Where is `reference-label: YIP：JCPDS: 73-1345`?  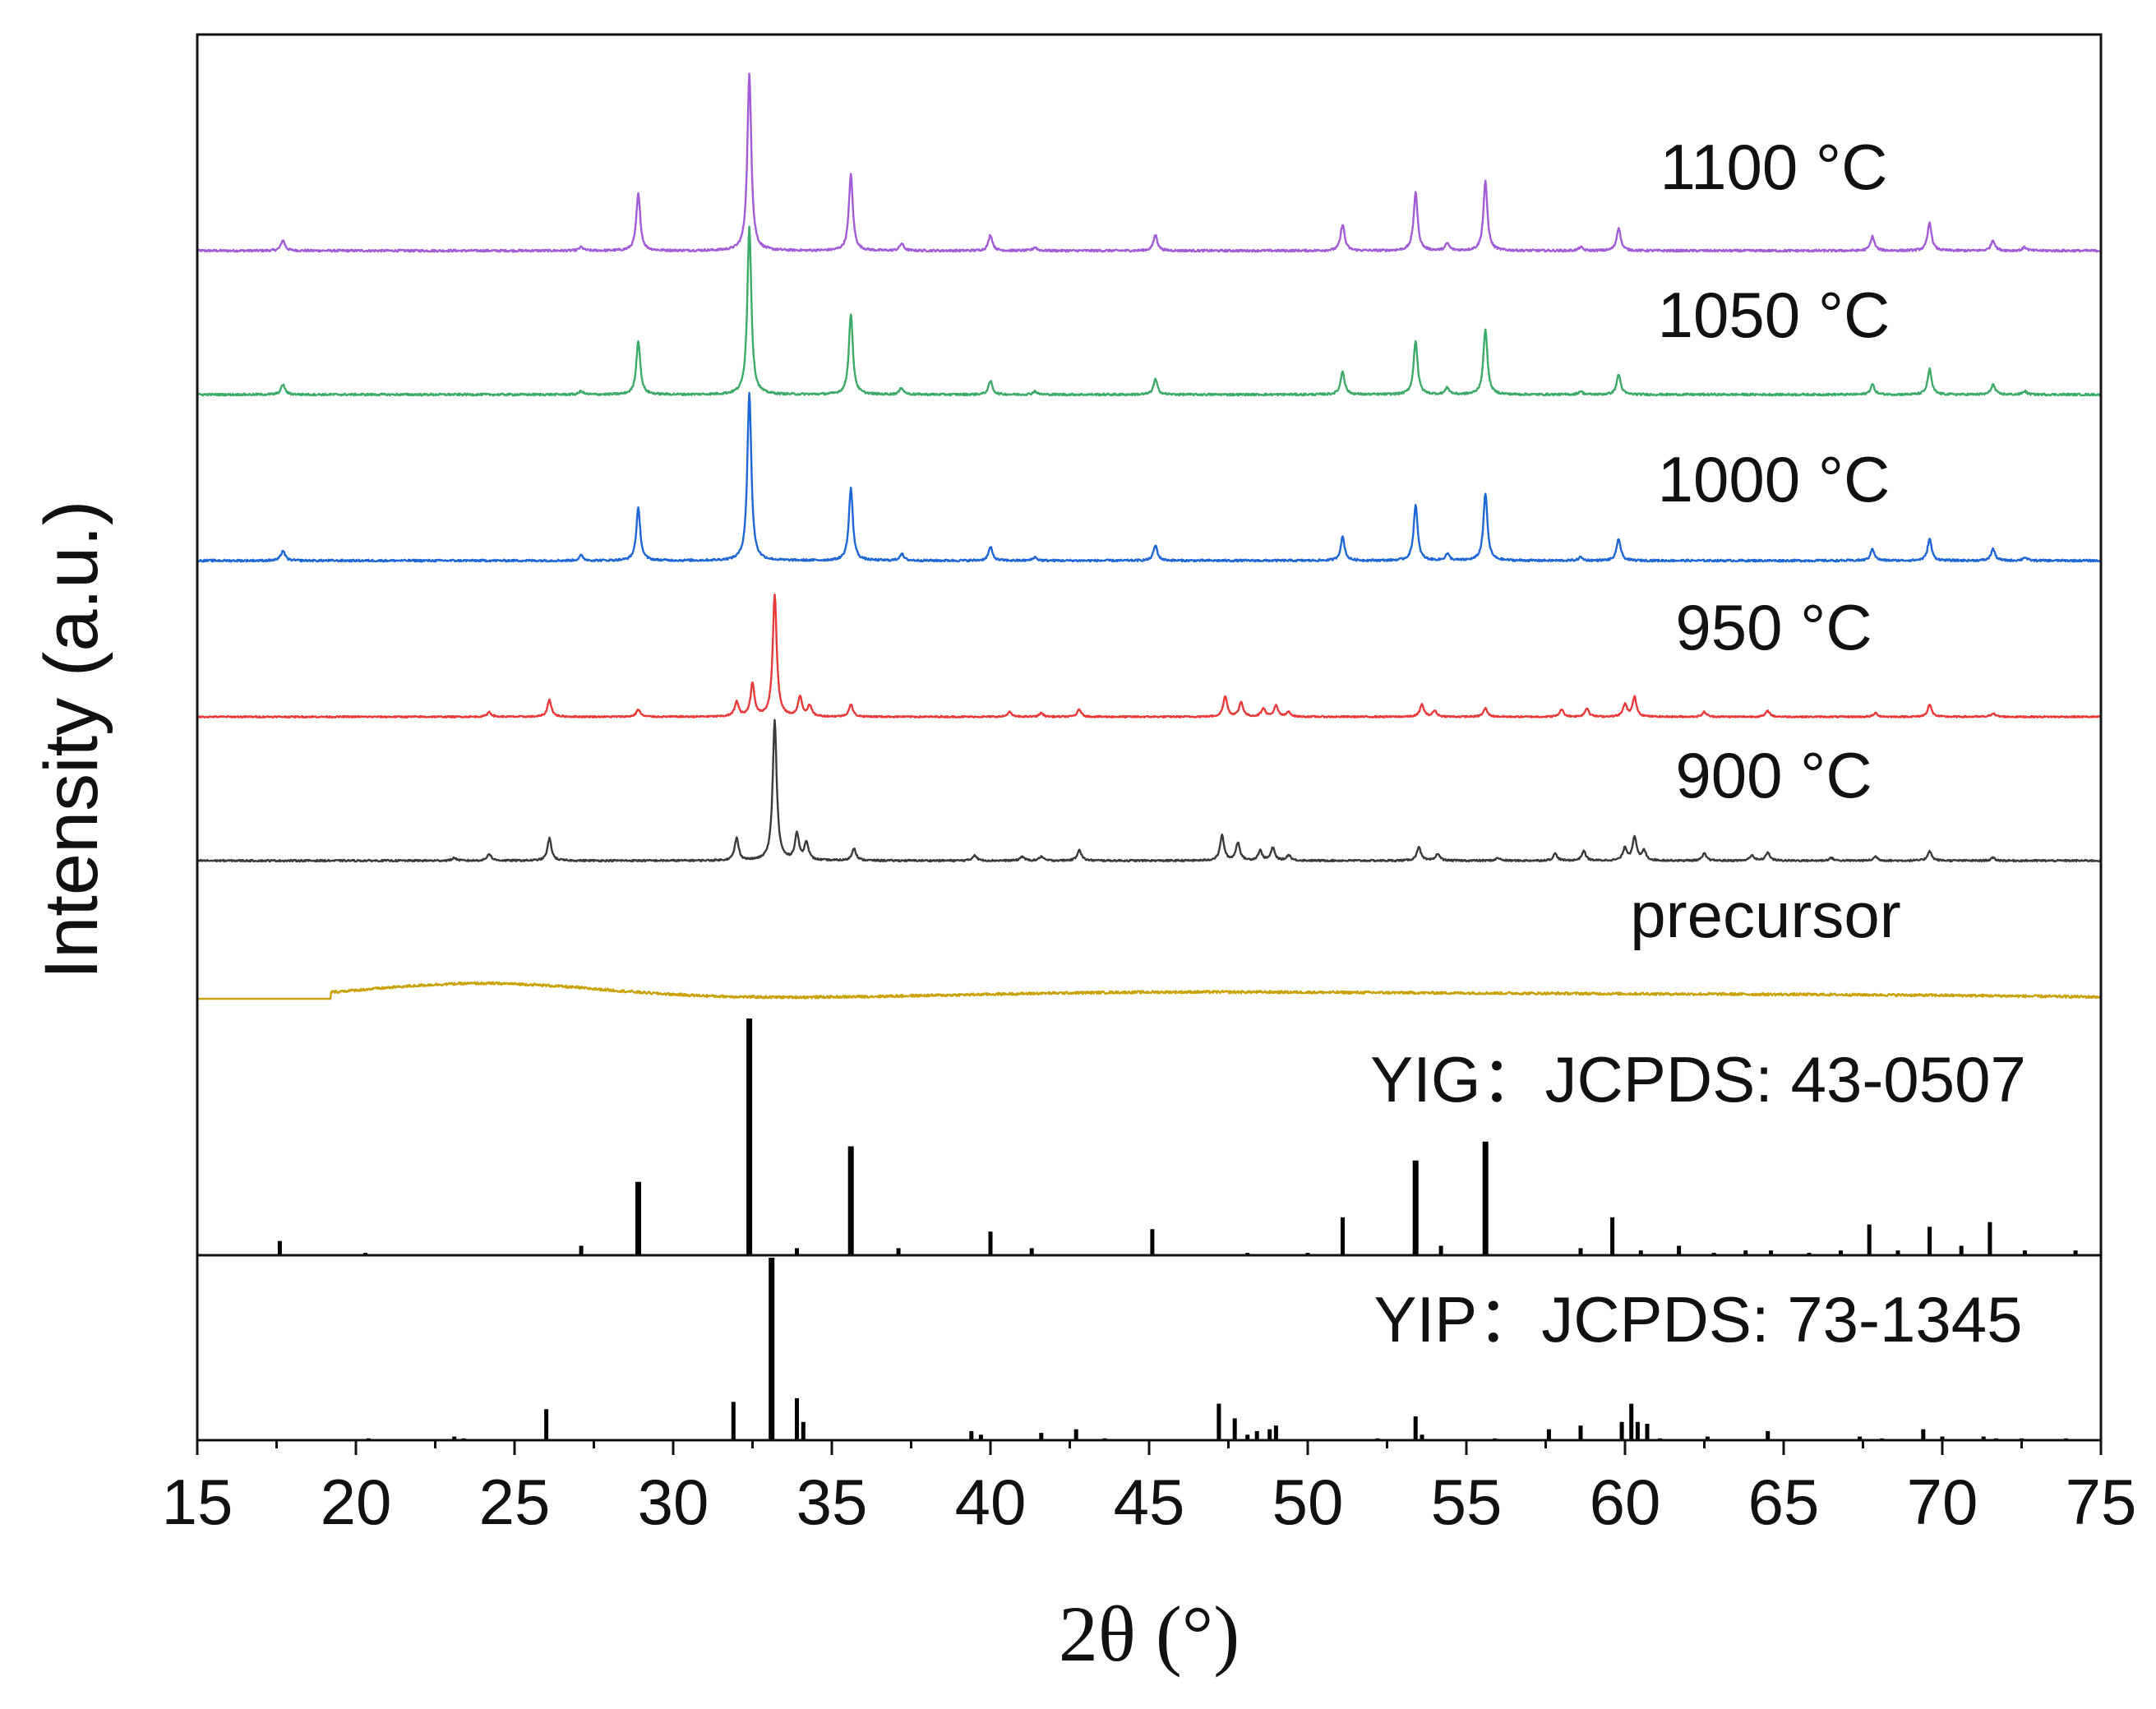 reference-label: YIP：JCPDS: 73-1345 is located at coordinates (1698, 1319).